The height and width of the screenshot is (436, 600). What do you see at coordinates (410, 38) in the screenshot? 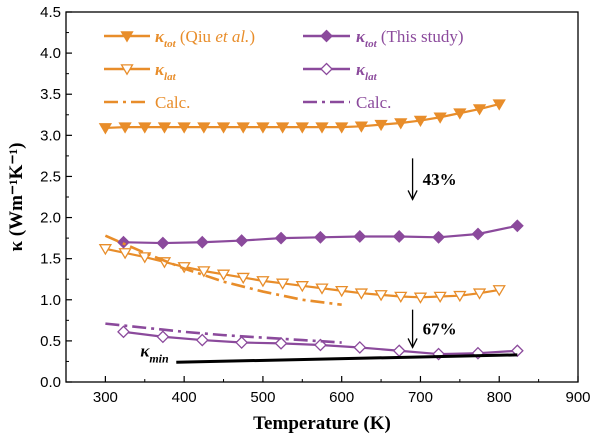
I see `legend-label: κtot (This study)` at bounding box center [410, 38].